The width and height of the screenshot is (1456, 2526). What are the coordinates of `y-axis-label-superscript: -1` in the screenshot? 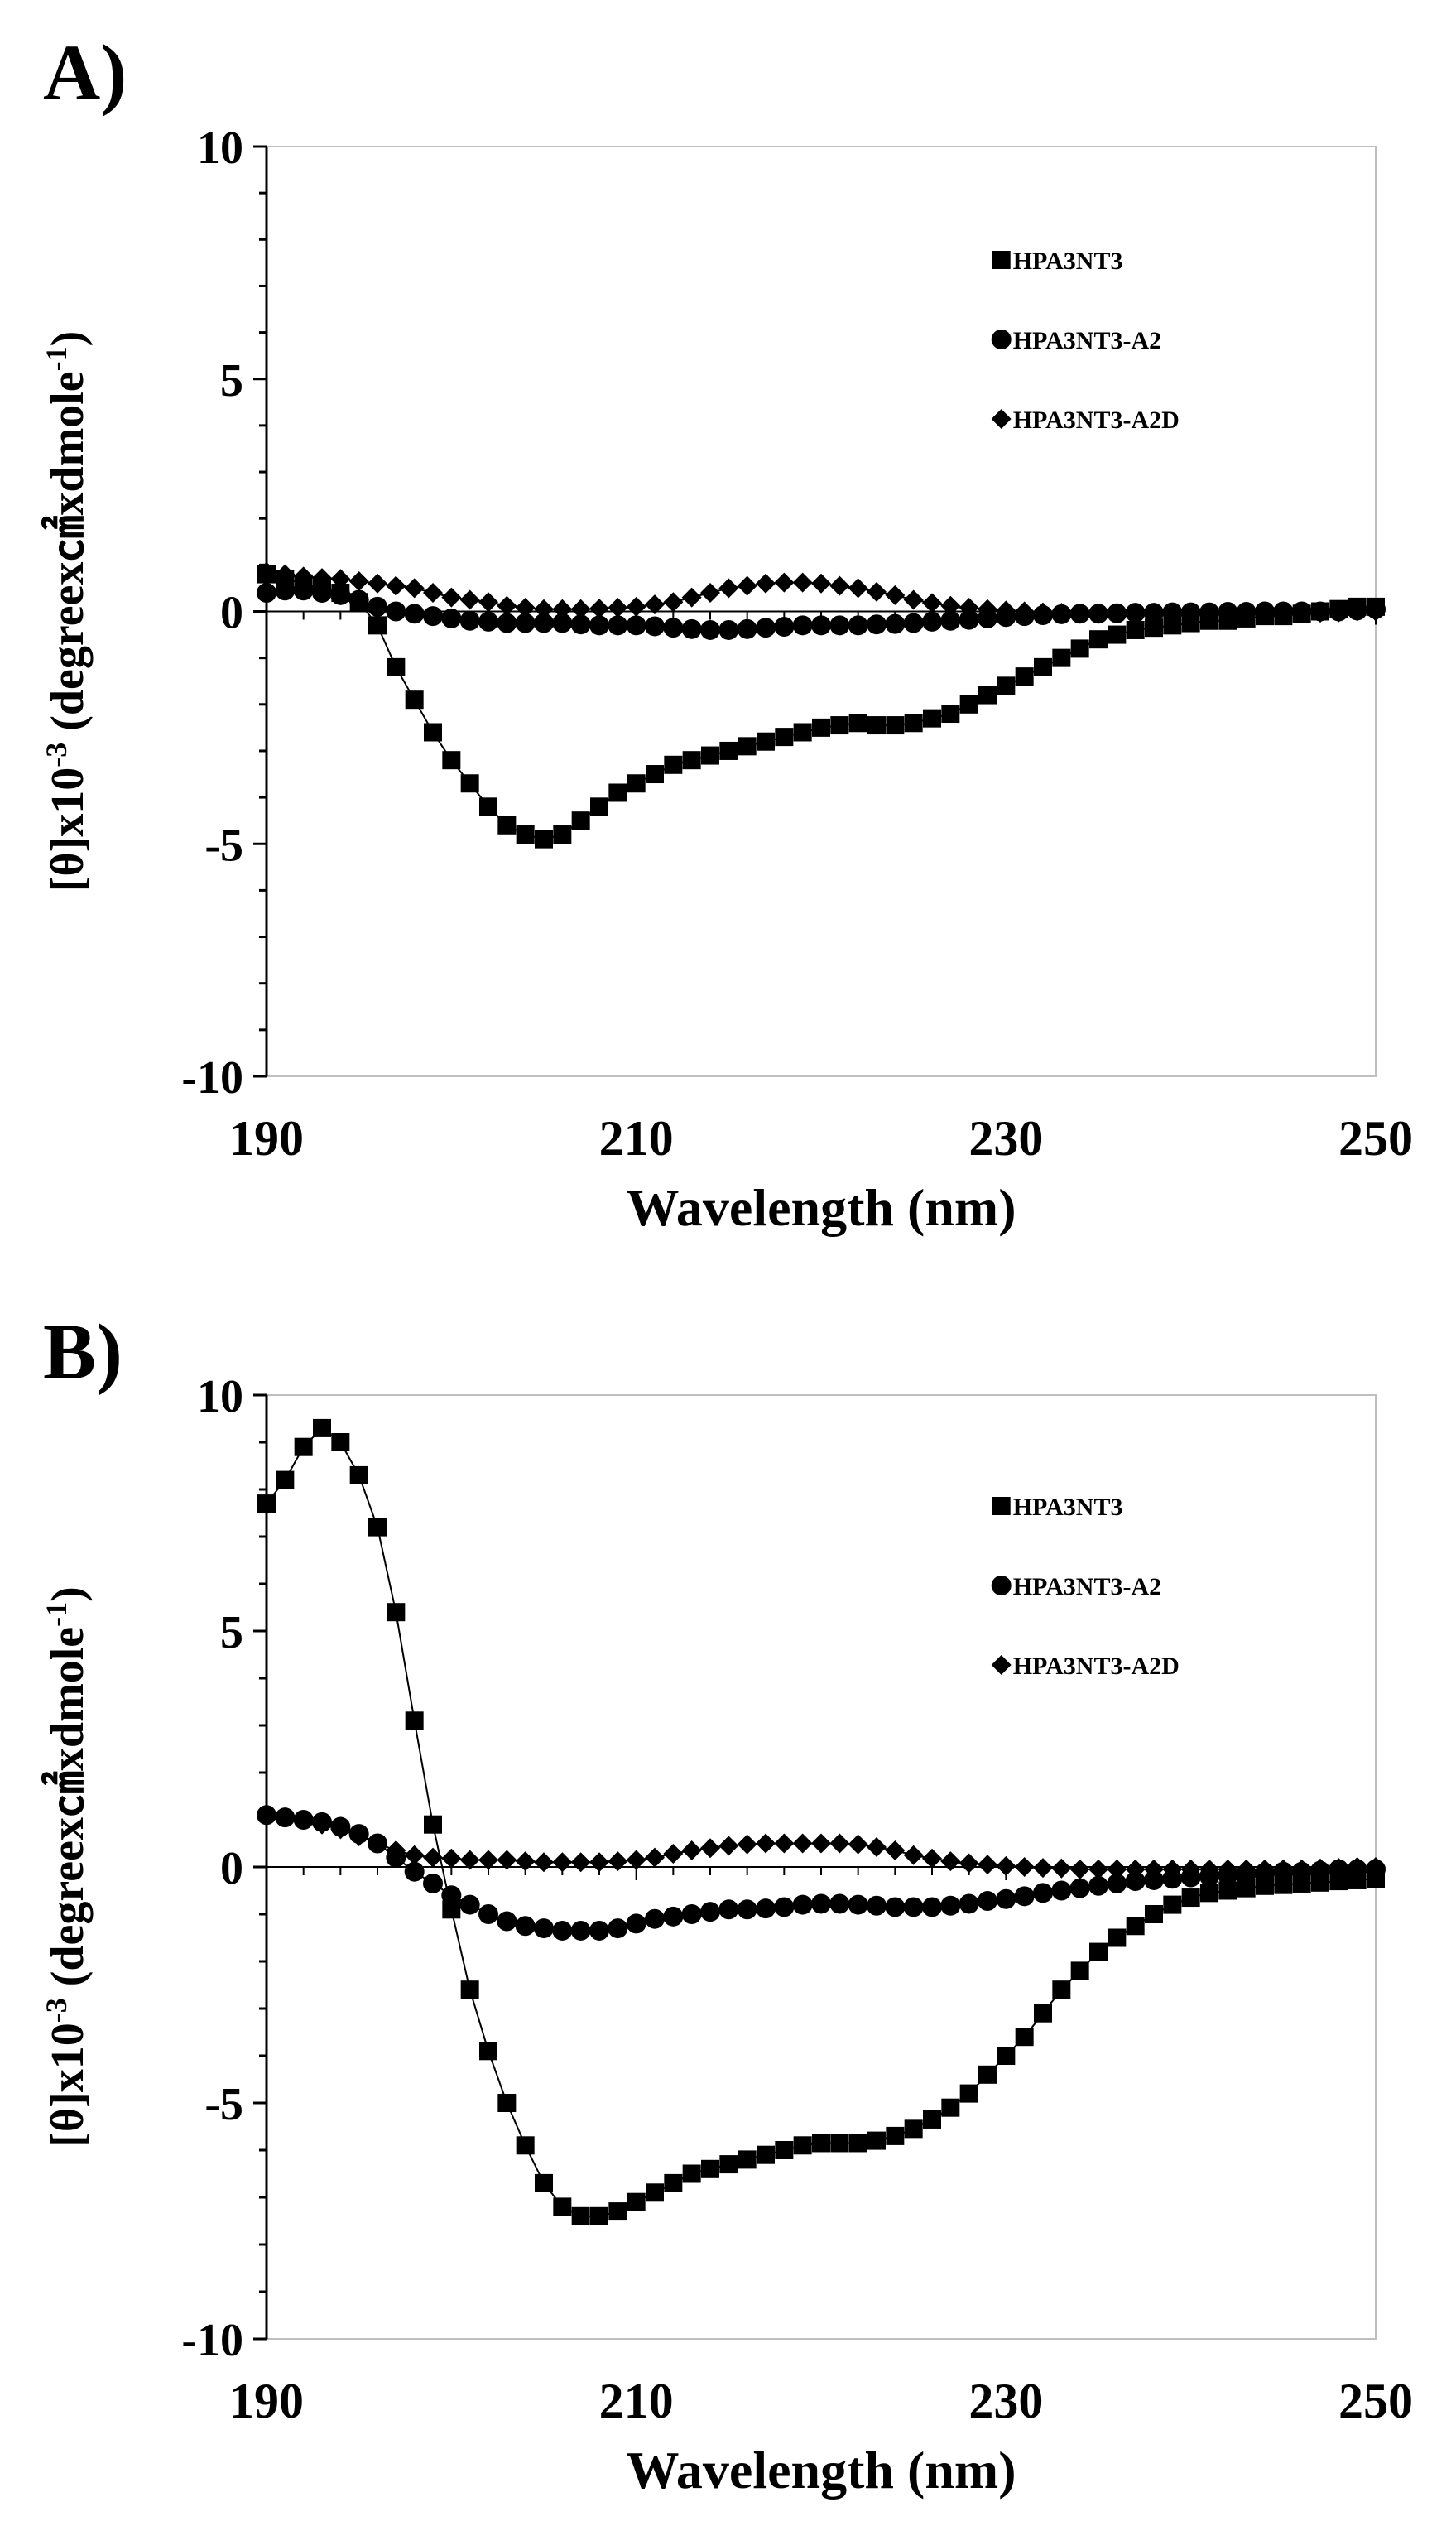 It's located at (56, 1614).